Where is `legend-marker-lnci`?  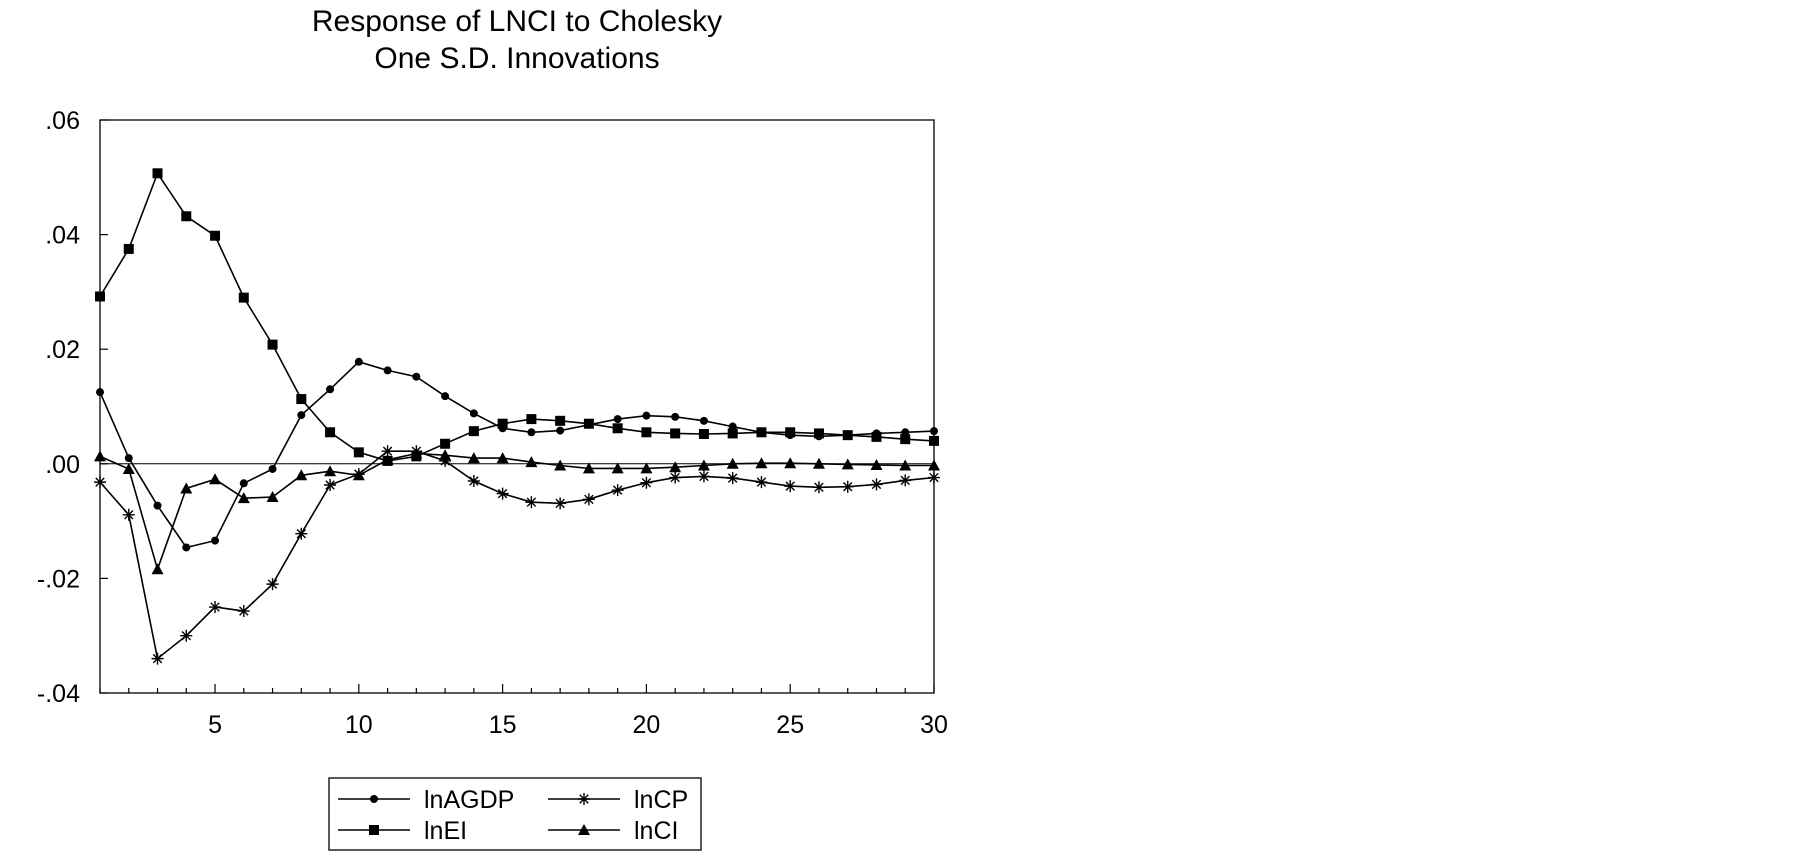
legend-marker-lnci is located at coordinates (584, 829).